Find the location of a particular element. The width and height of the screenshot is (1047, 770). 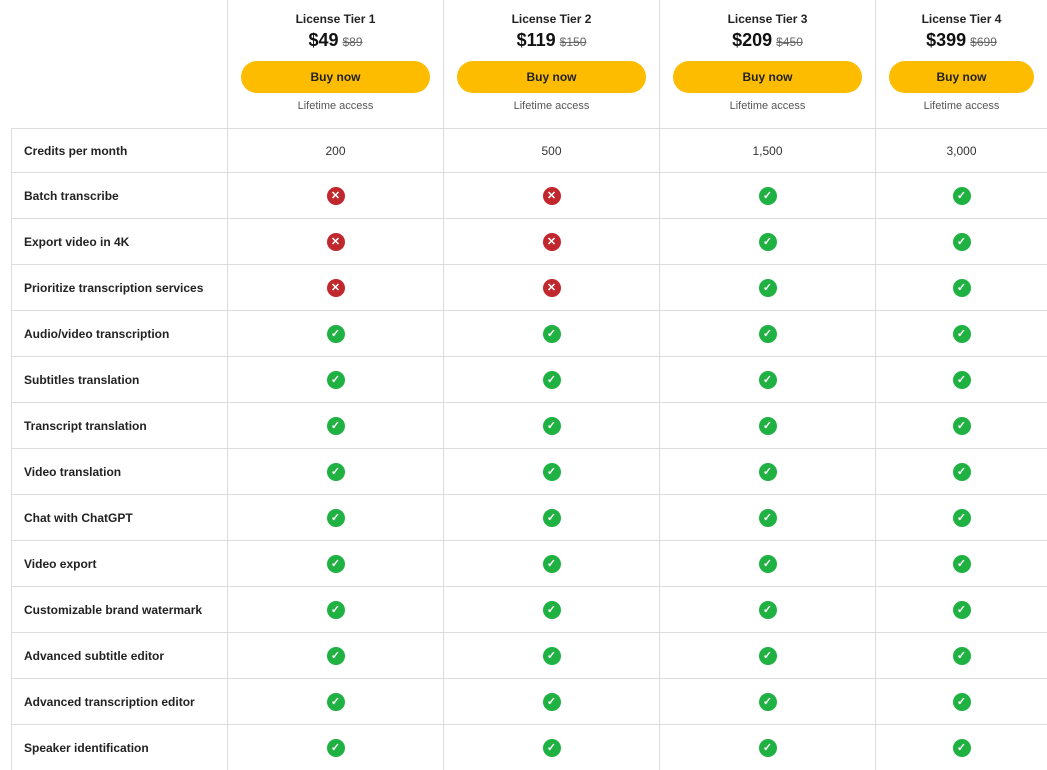

feature-row: Audio/video transcription ✓ ✓ ✓ ✓ is located at coordinates (529, 333).